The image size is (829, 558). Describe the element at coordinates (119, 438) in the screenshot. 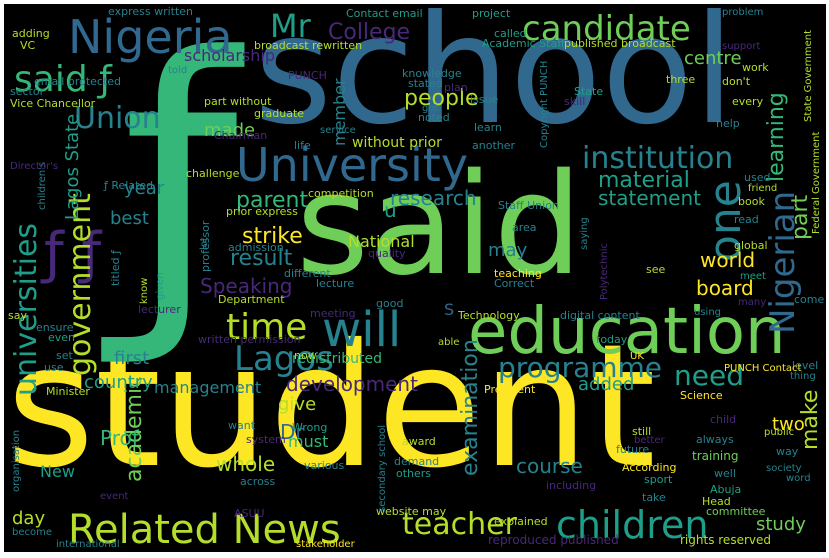

I see `word-prof: Prof` at that location.